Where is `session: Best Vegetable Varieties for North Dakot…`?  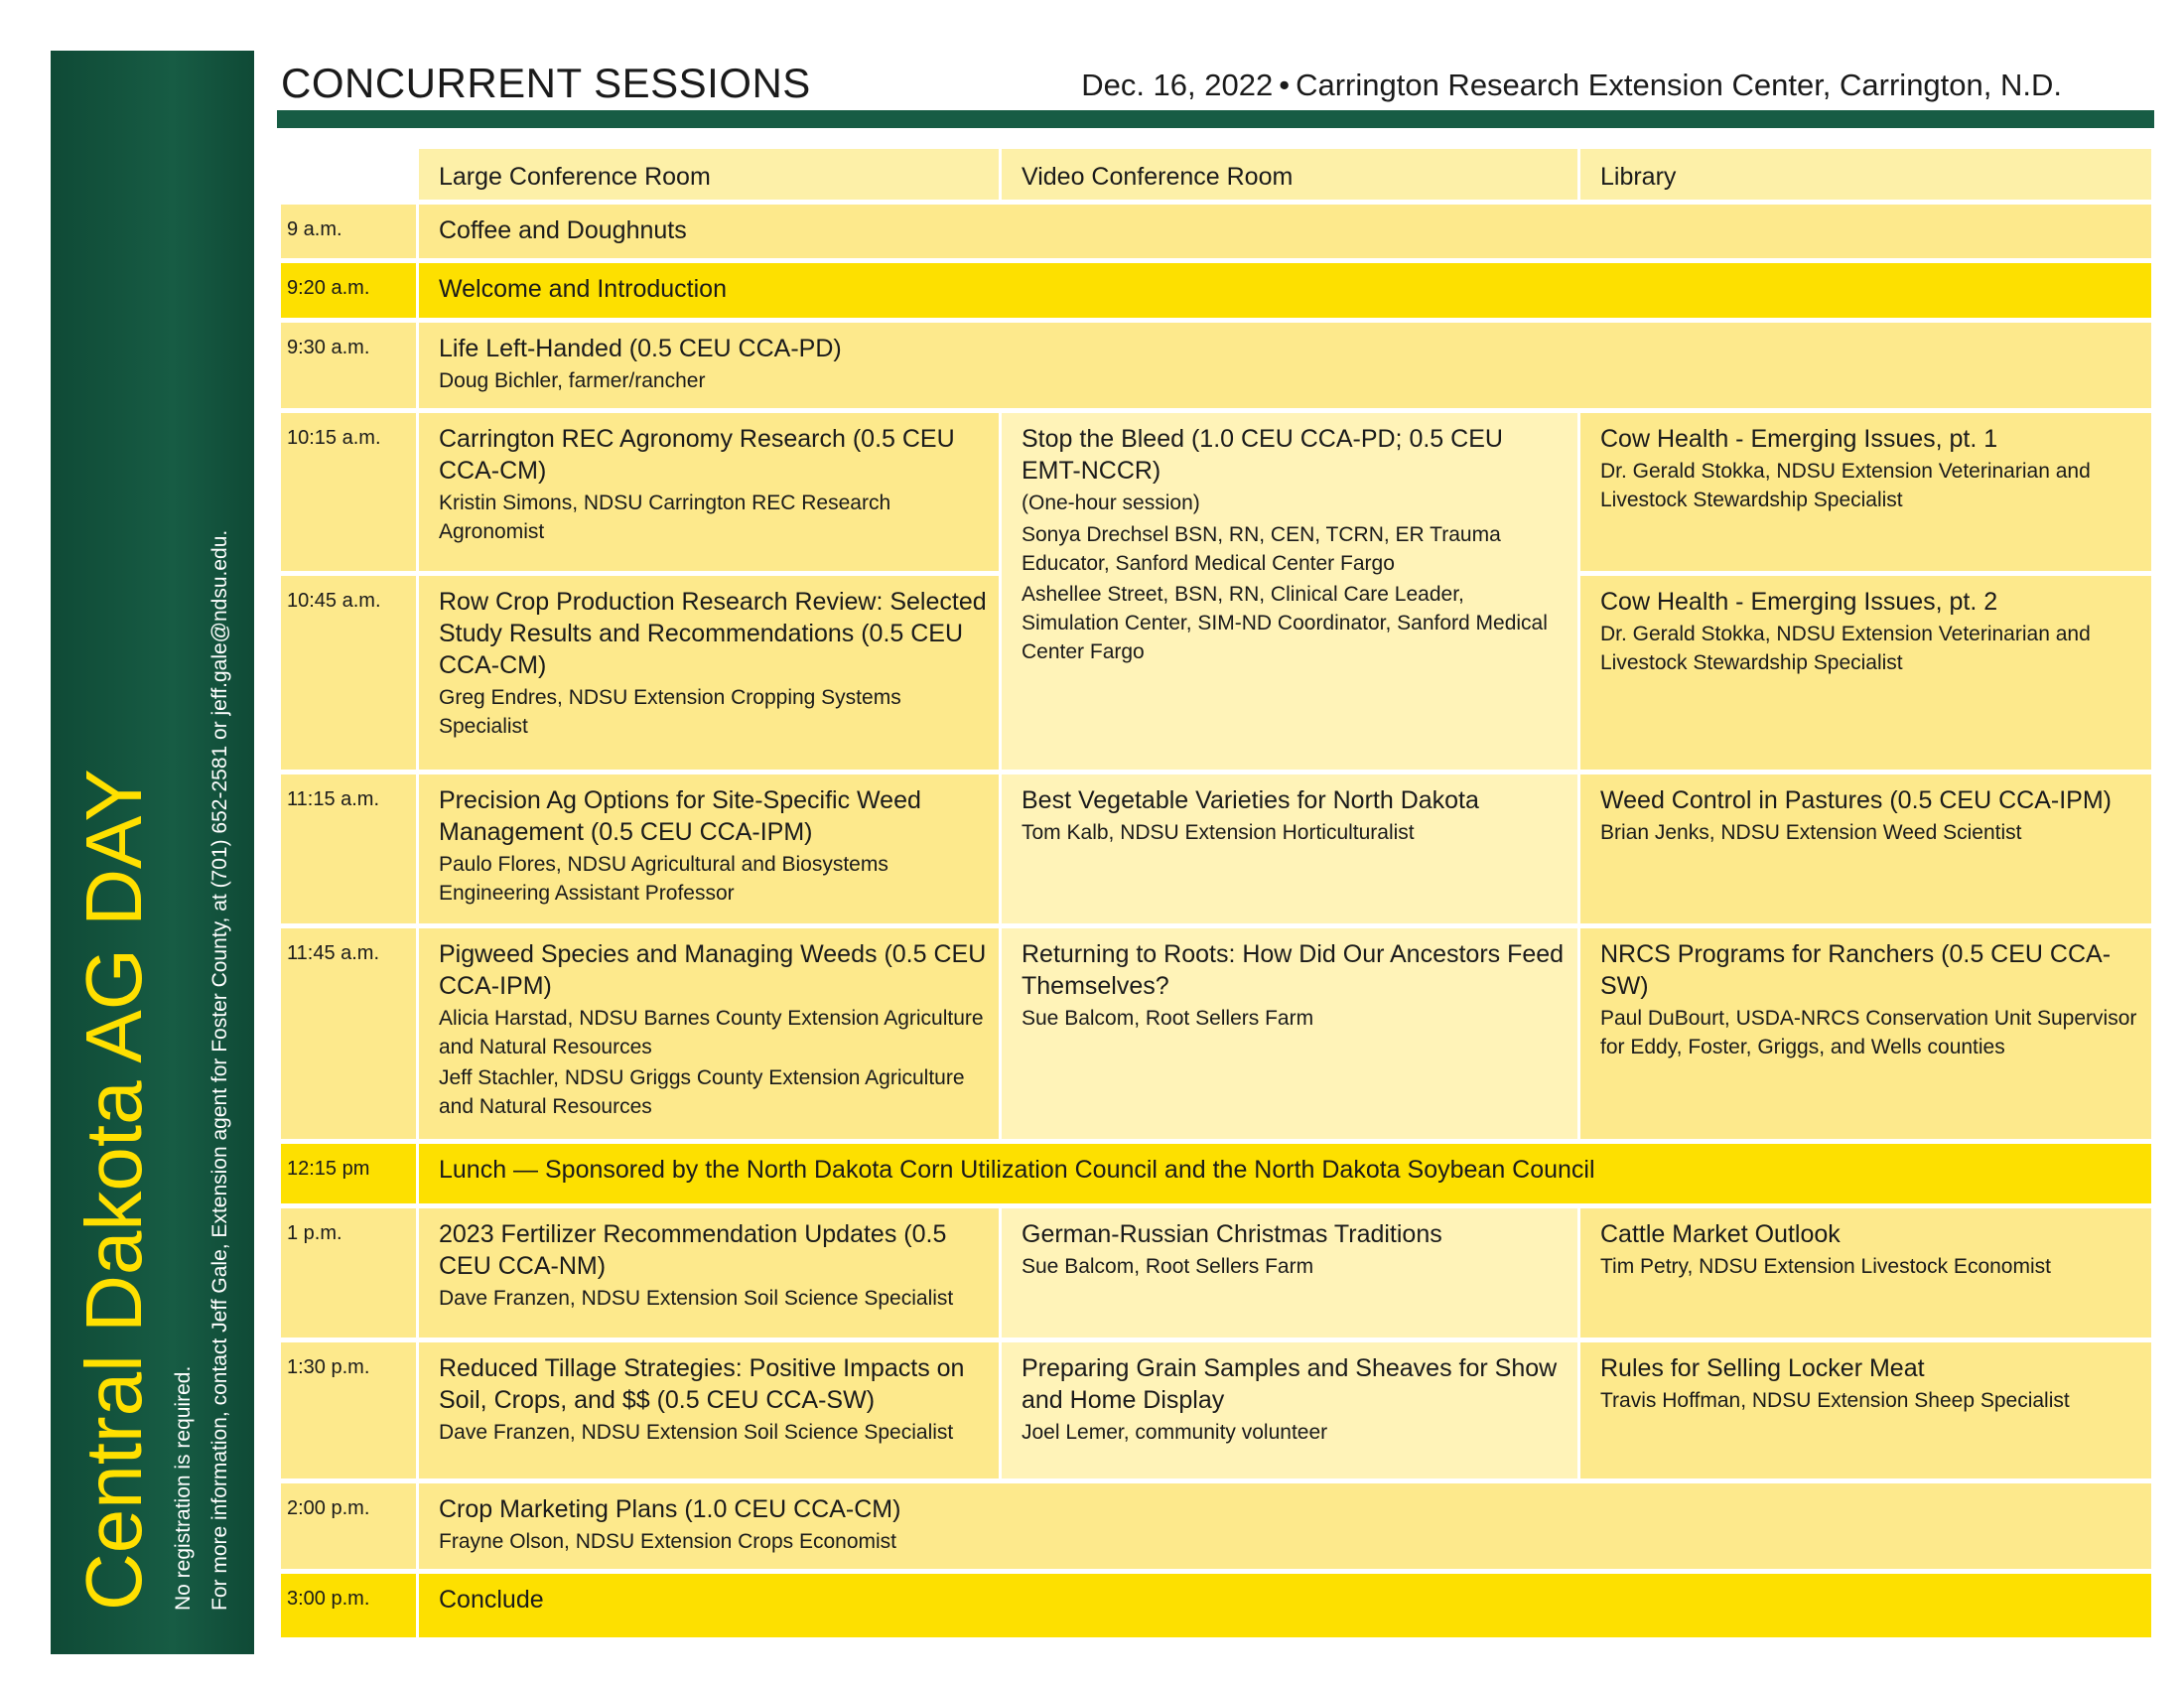 session: Best Vegetable Varieties for North Dakot… is located at coordinates (1289, 848).